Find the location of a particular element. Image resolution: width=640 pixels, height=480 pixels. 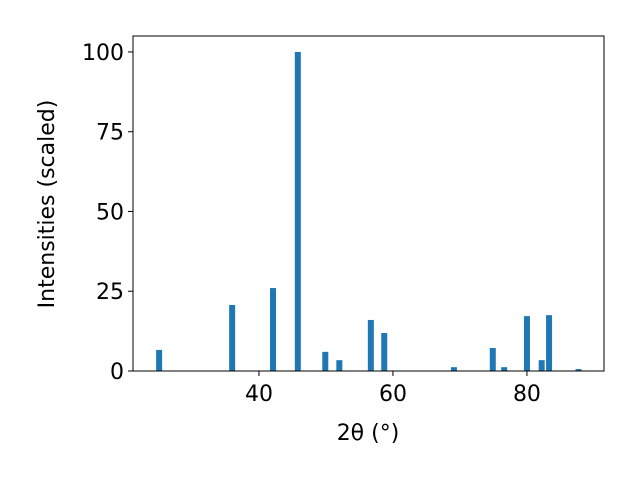

x-tick-label: 40 is located at coordinates (259, 394).